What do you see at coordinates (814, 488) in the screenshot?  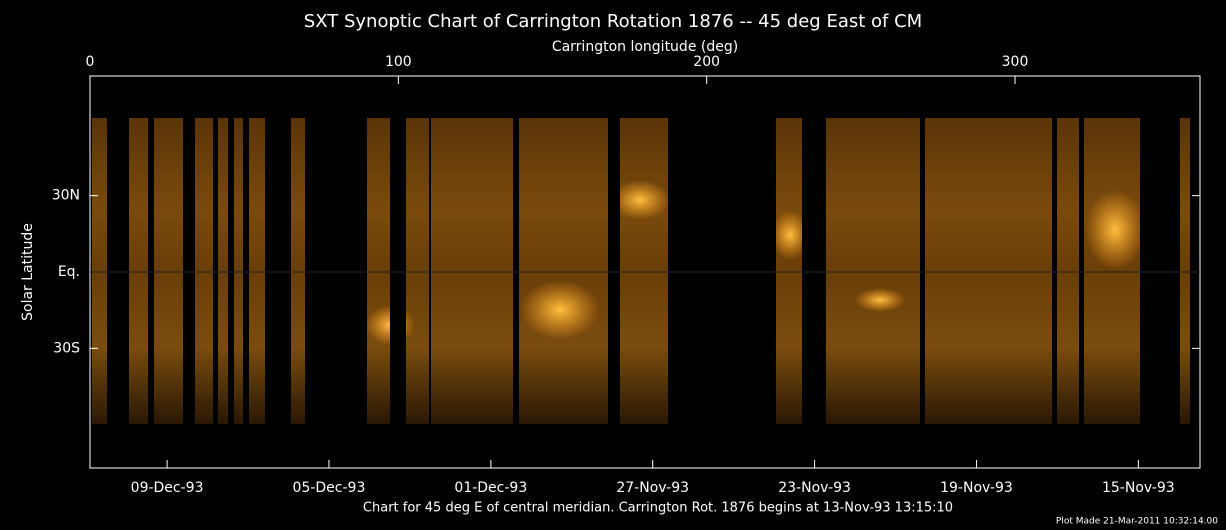 I see `x2-tick-label: 23-Nov-93` at bounding box center [814, 488].